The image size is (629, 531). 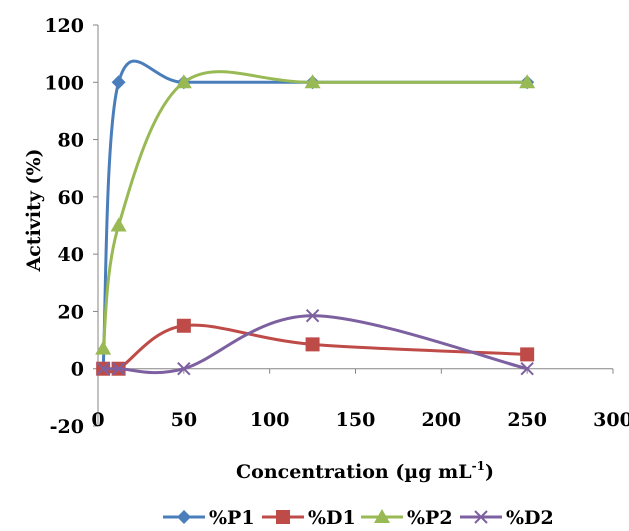 What do you see at coordinates (64, 83) in the screenshot?
I see `y-tick-label: 100` at bounding box center [64, 83].